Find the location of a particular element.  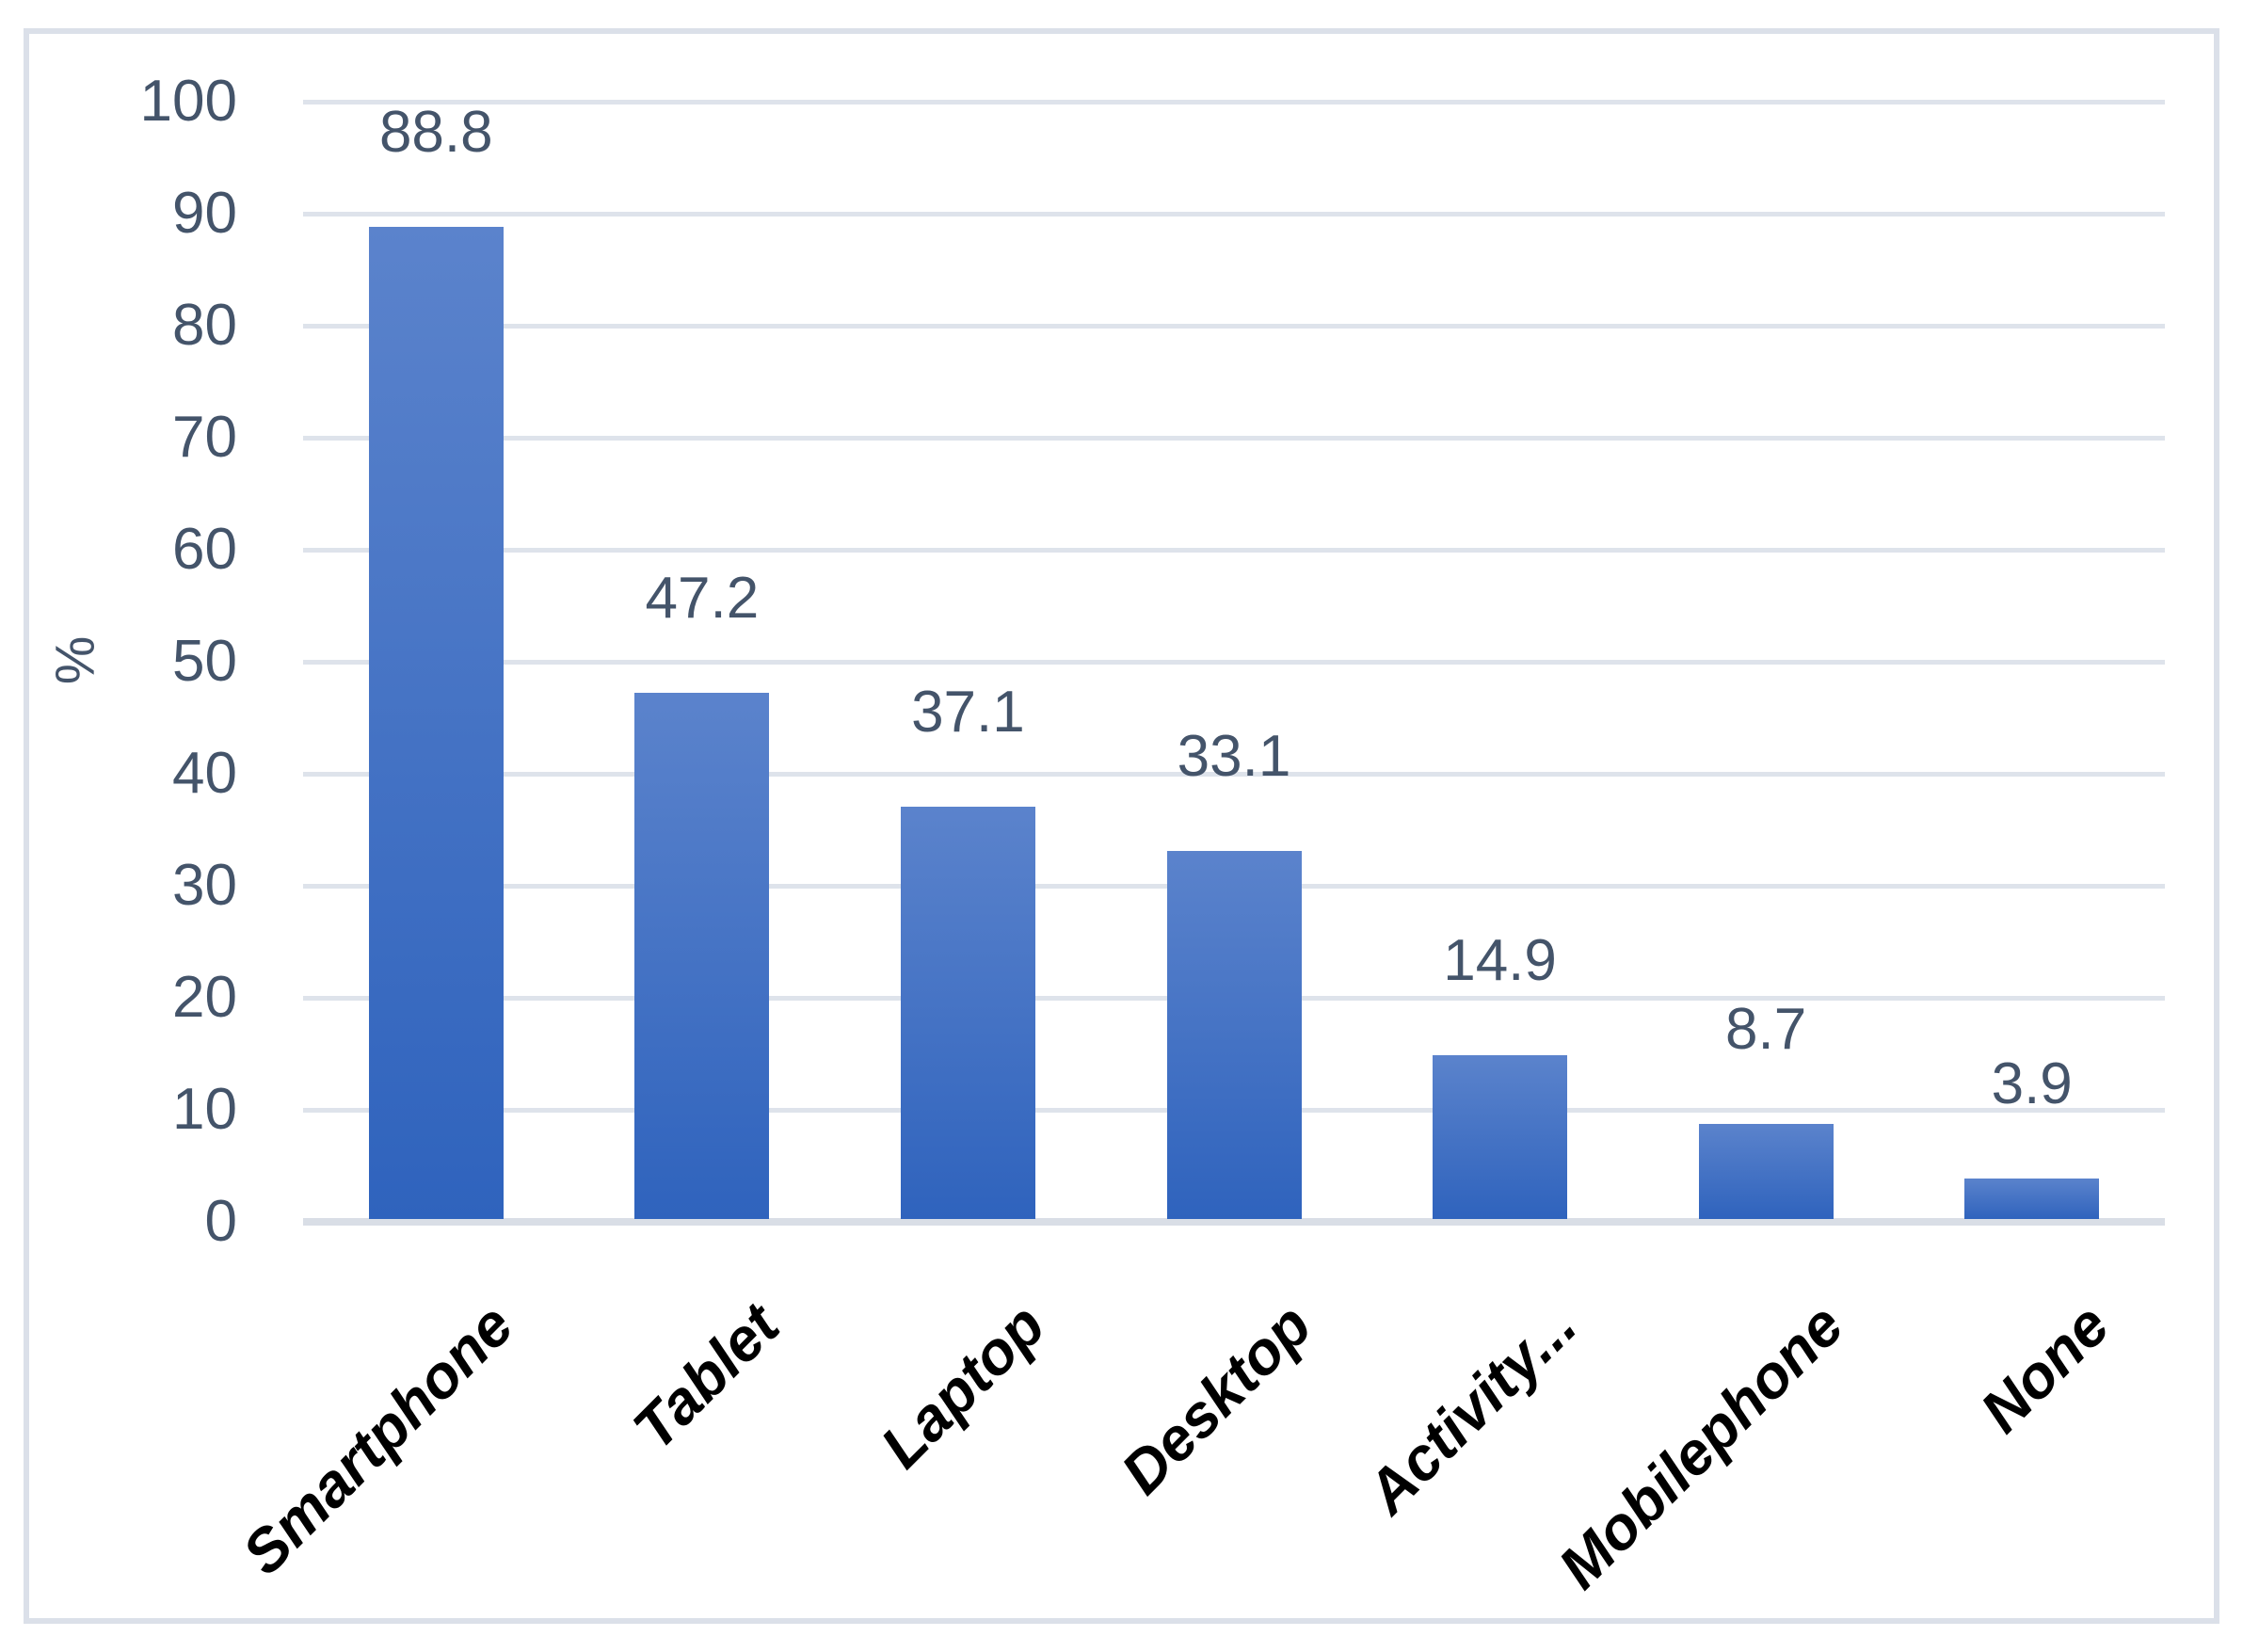

y-tick-label: 80 is located at coordinates (204, 325).